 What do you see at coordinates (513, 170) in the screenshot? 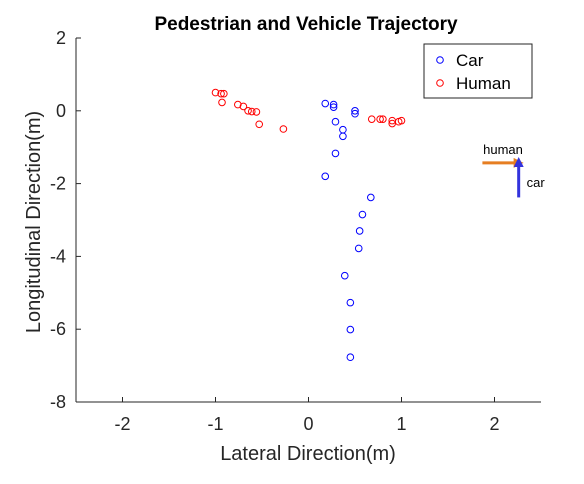
I see `annotations: human car` at bounding box center [513, 170].